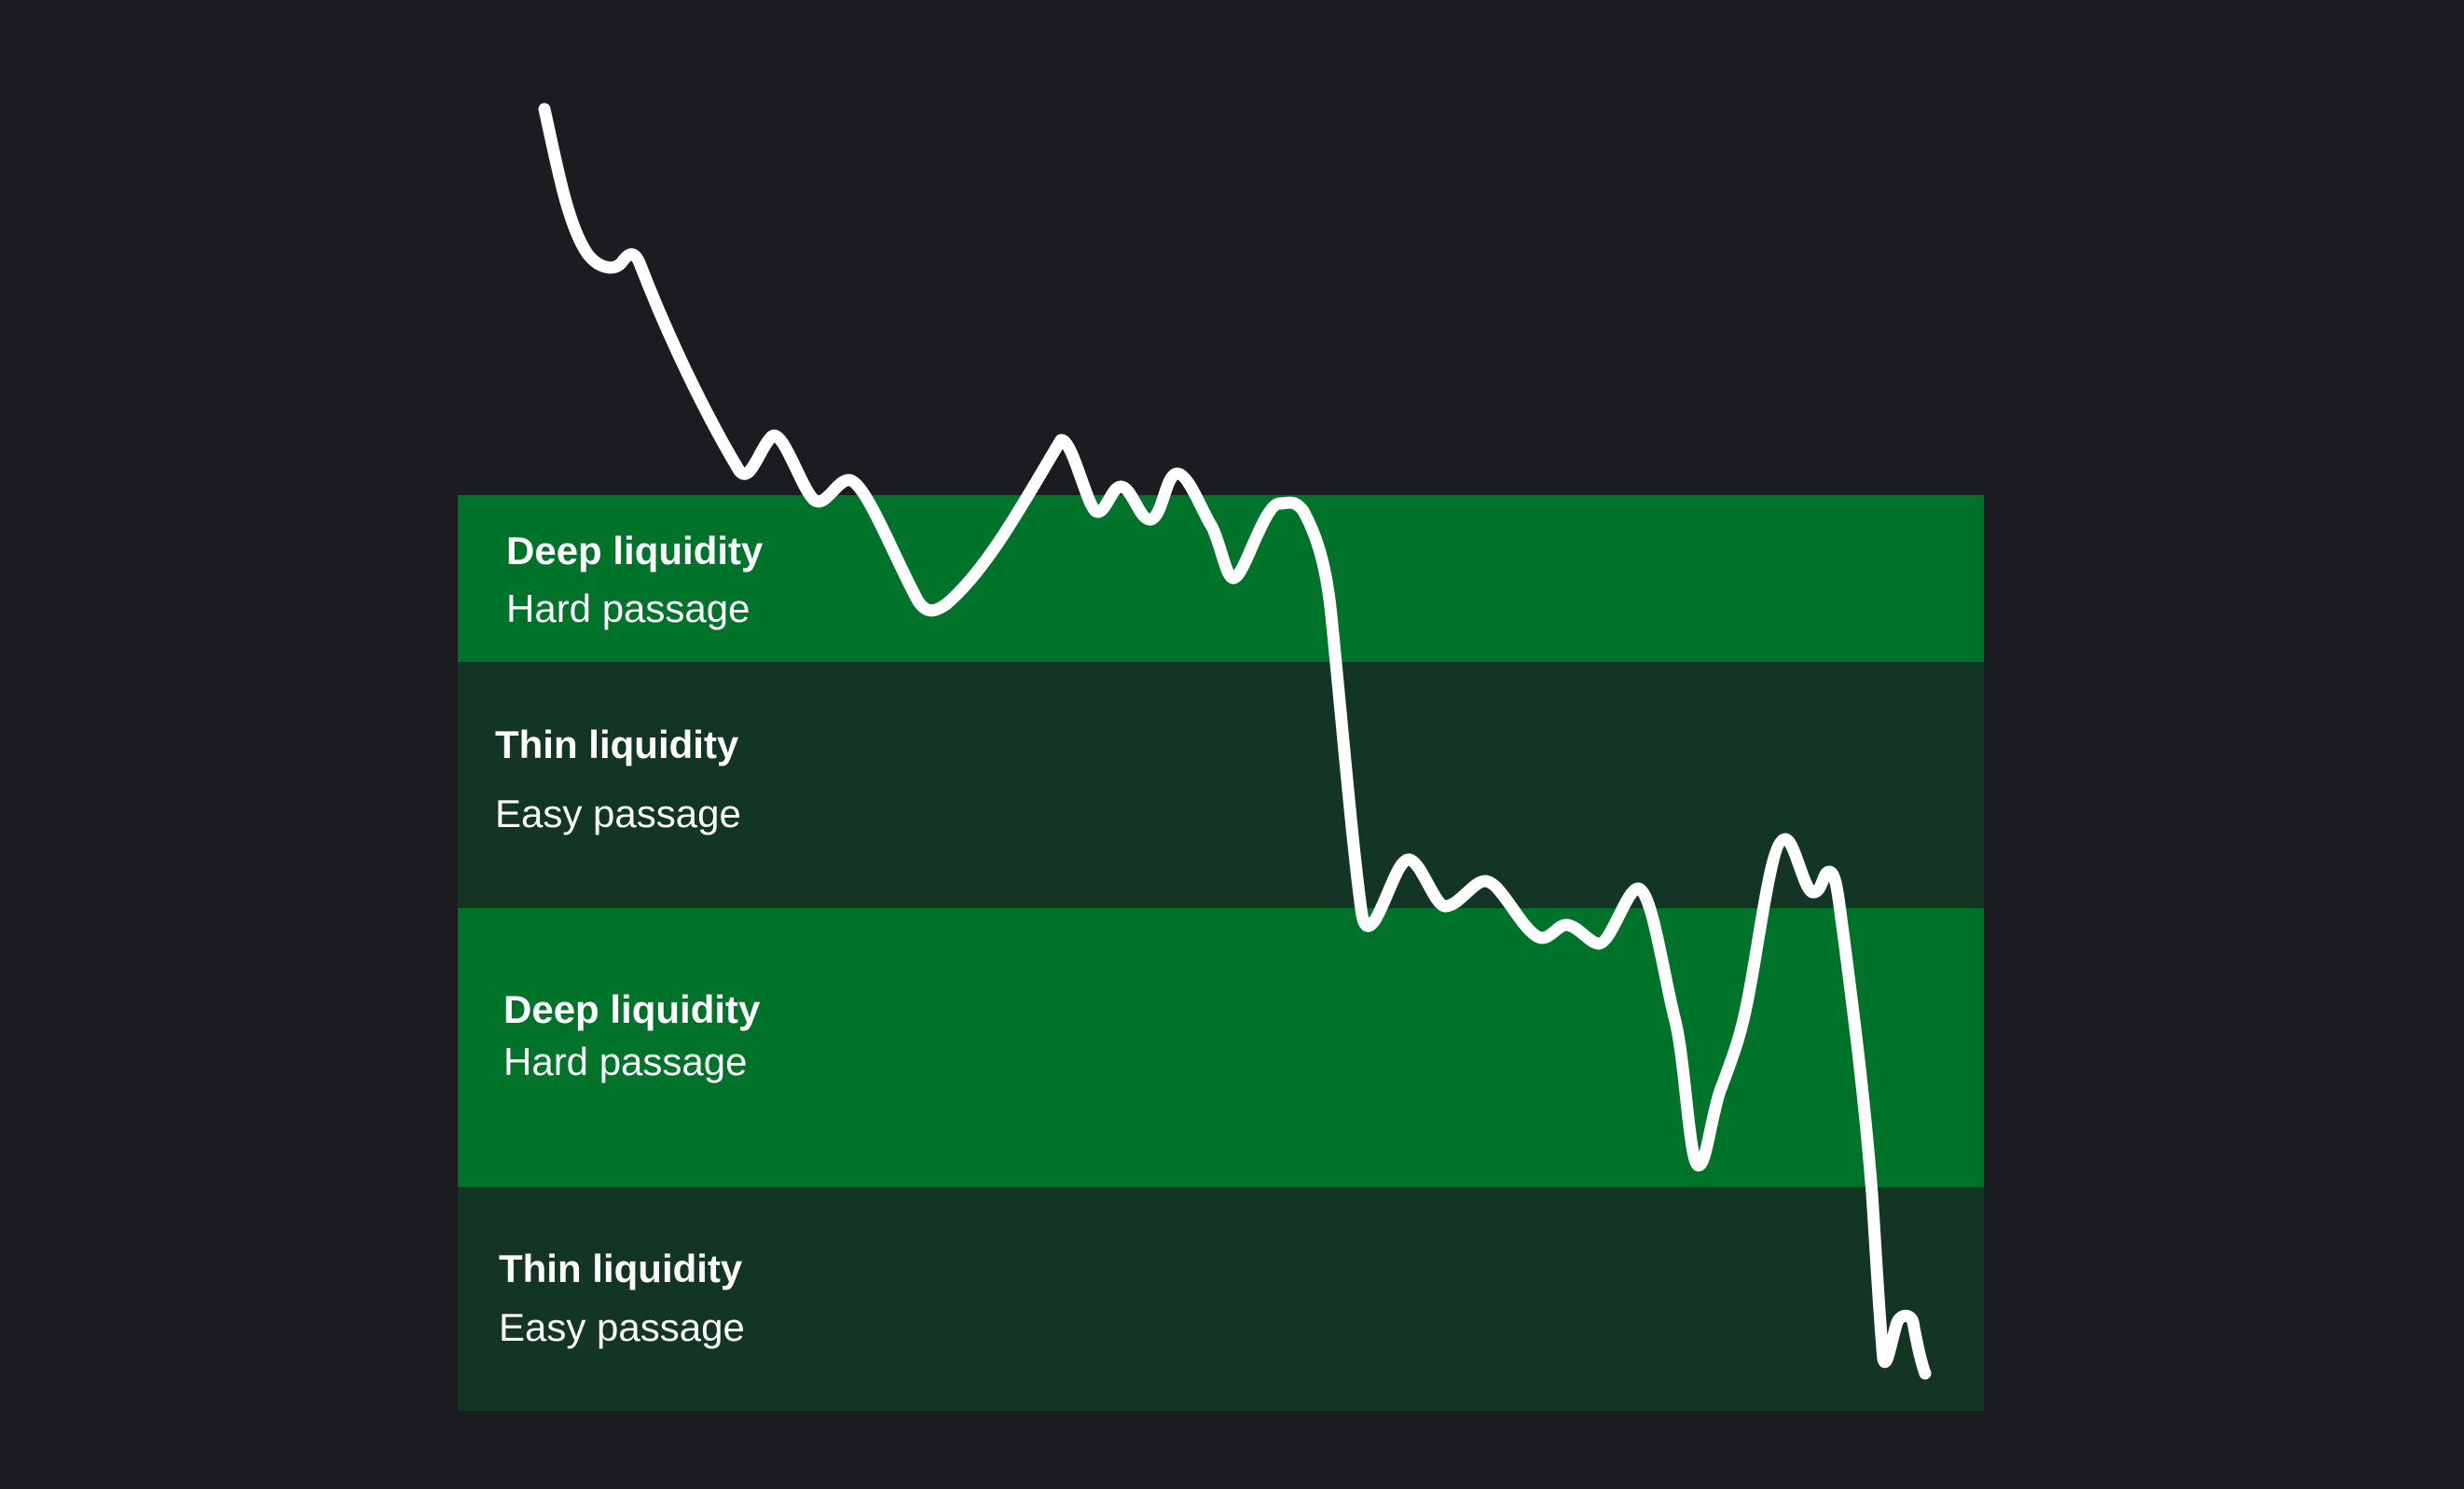 This screenshot has width=2464, height=1489. Describe the element at coordinates (618, 813) in the screenshot. I see `band-2-subtitle: Easy passage` at that location.